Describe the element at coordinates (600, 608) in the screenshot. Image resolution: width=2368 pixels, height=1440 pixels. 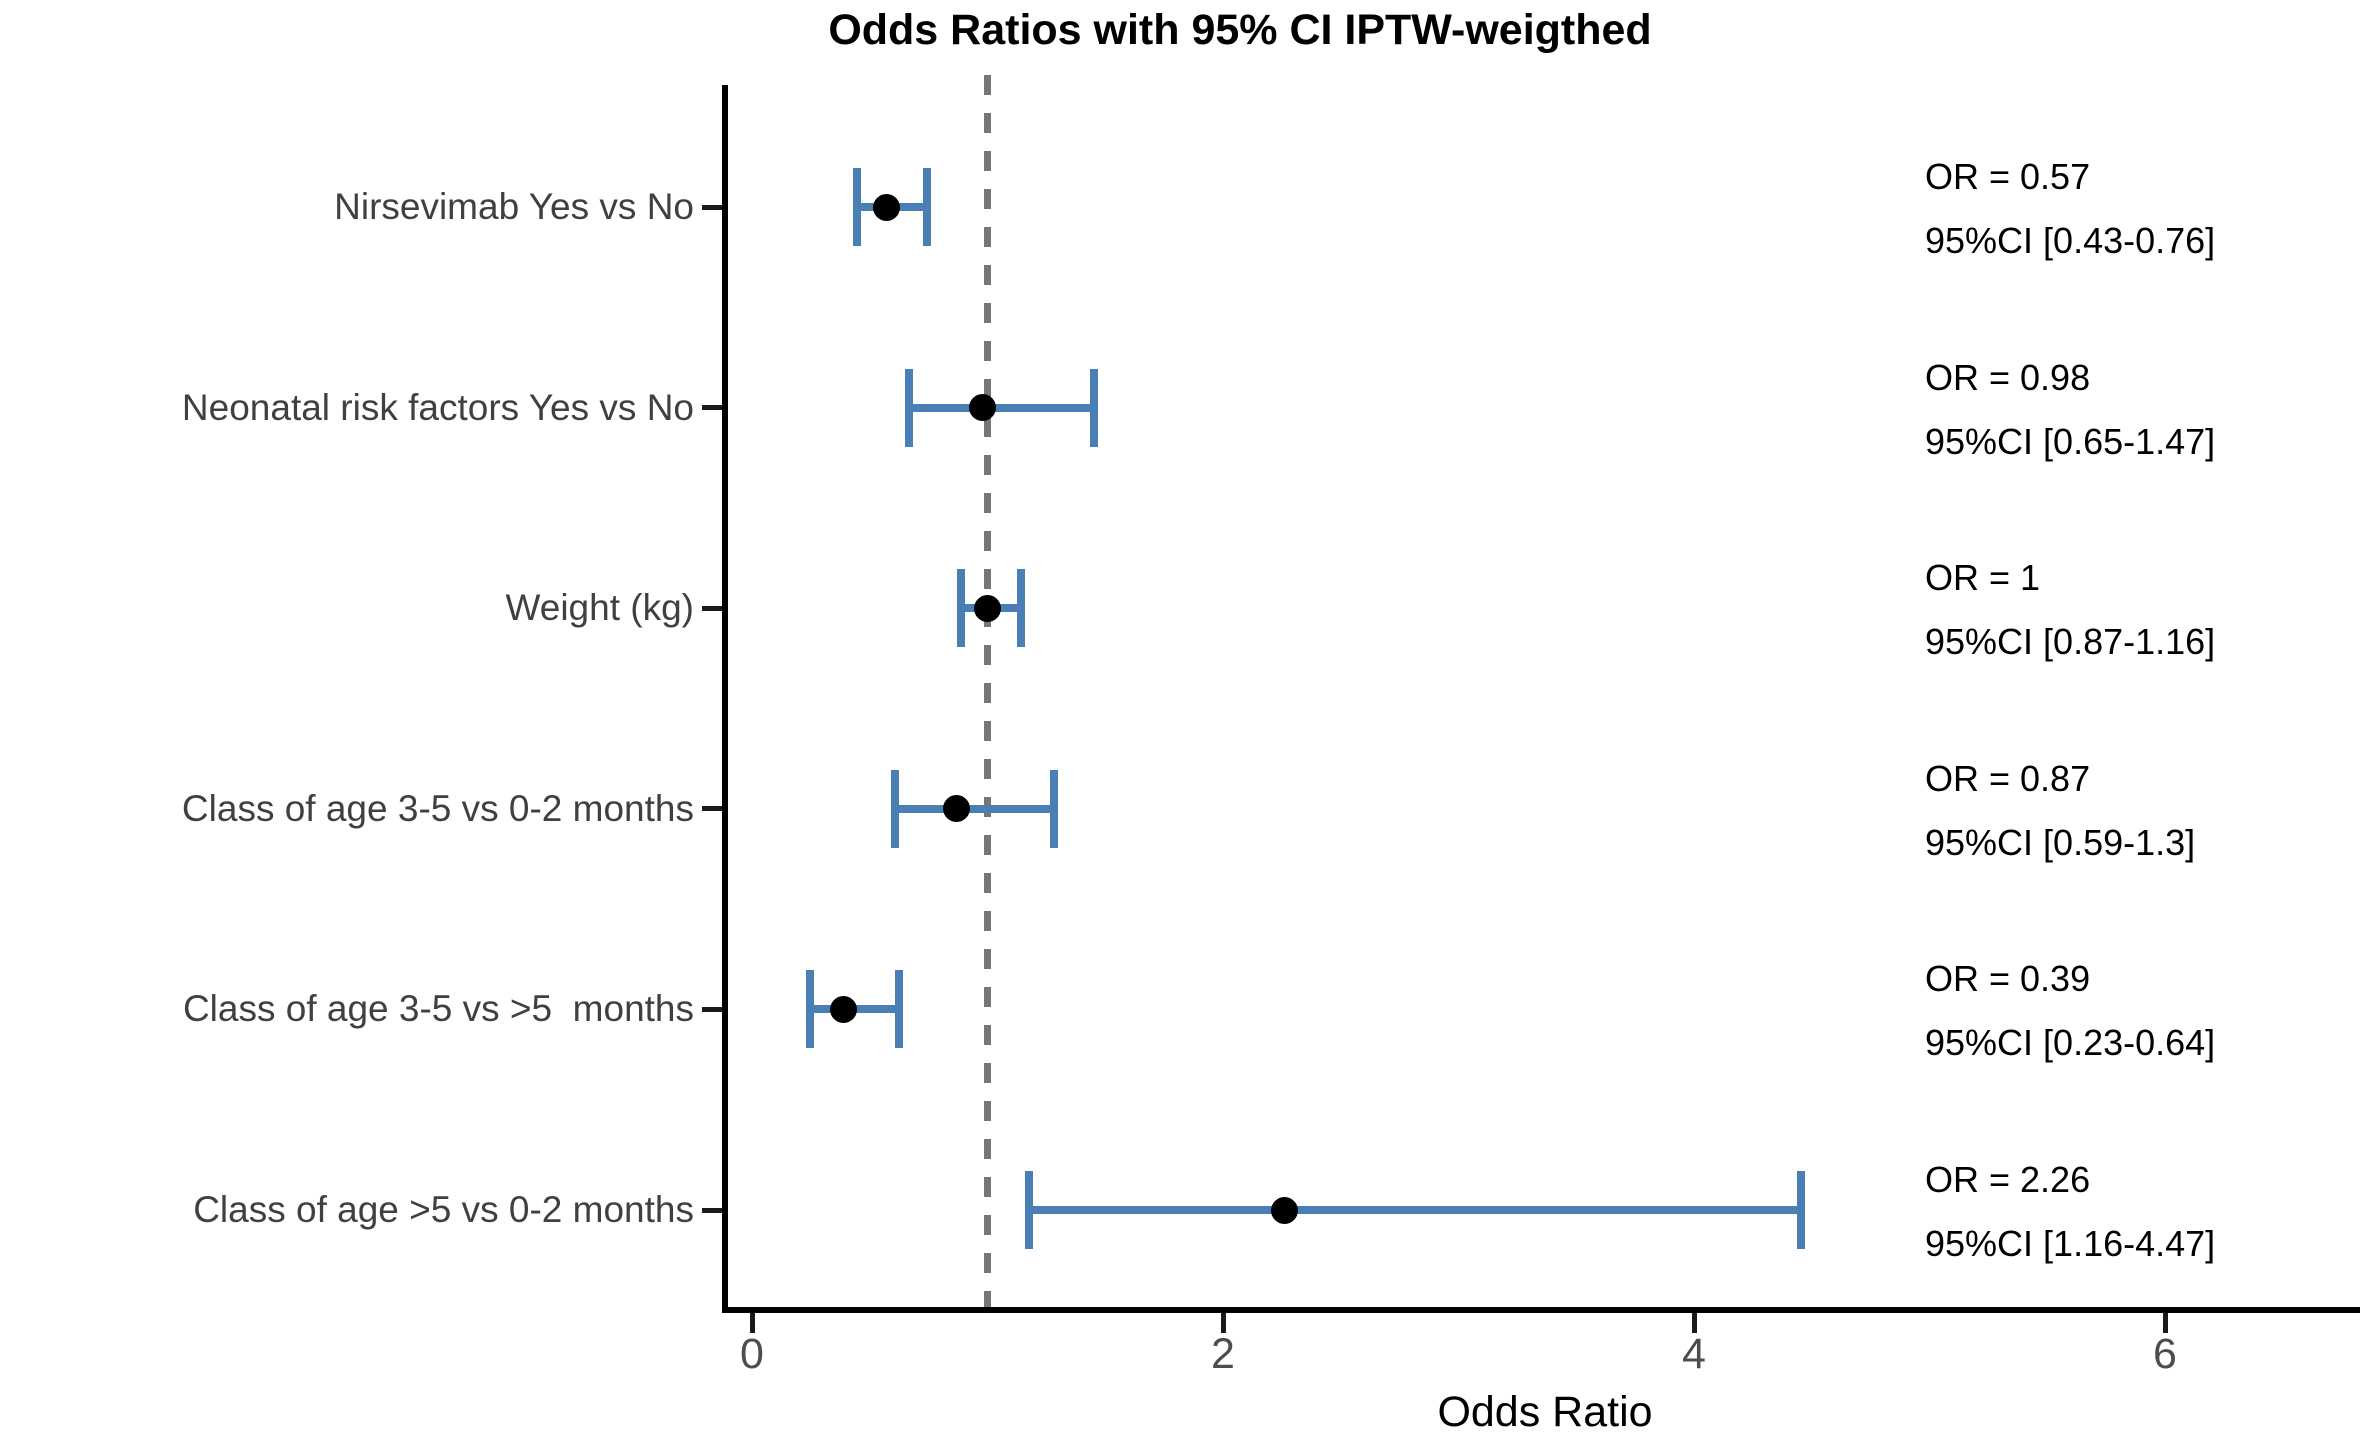
I see `row-label: Weight (kg)` at that location.